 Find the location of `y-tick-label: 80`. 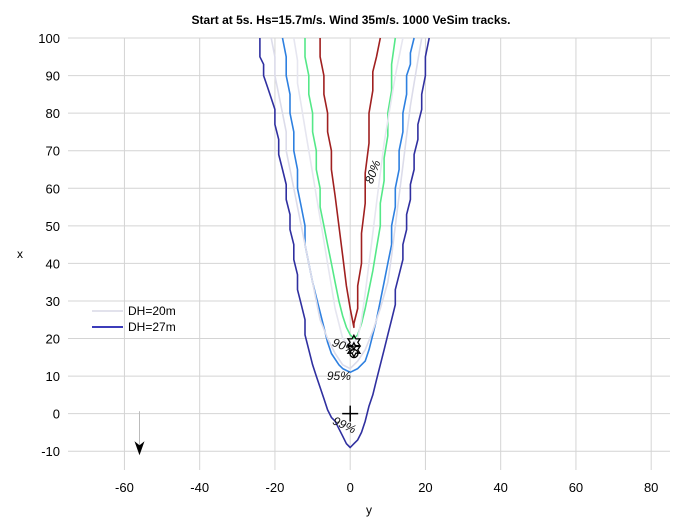

y-tick-label: 80 is located at coordinates (53, 113).